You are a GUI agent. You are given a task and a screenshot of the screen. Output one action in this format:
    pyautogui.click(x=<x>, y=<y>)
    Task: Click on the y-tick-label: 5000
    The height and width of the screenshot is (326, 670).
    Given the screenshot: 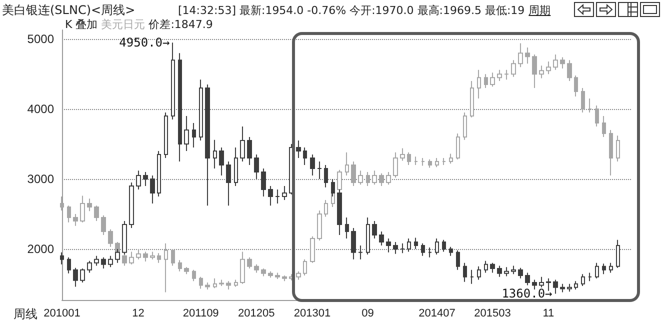 What is the action you would take?
    pyautogui.click(x=40, y=39)
    